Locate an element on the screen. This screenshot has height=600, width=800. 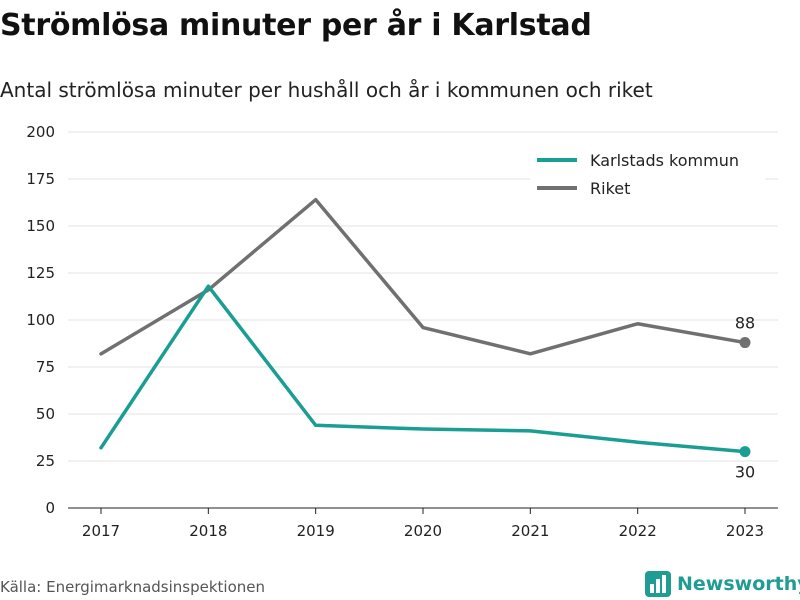
y-tick-label: 100 is located at coordinates (40, 320).